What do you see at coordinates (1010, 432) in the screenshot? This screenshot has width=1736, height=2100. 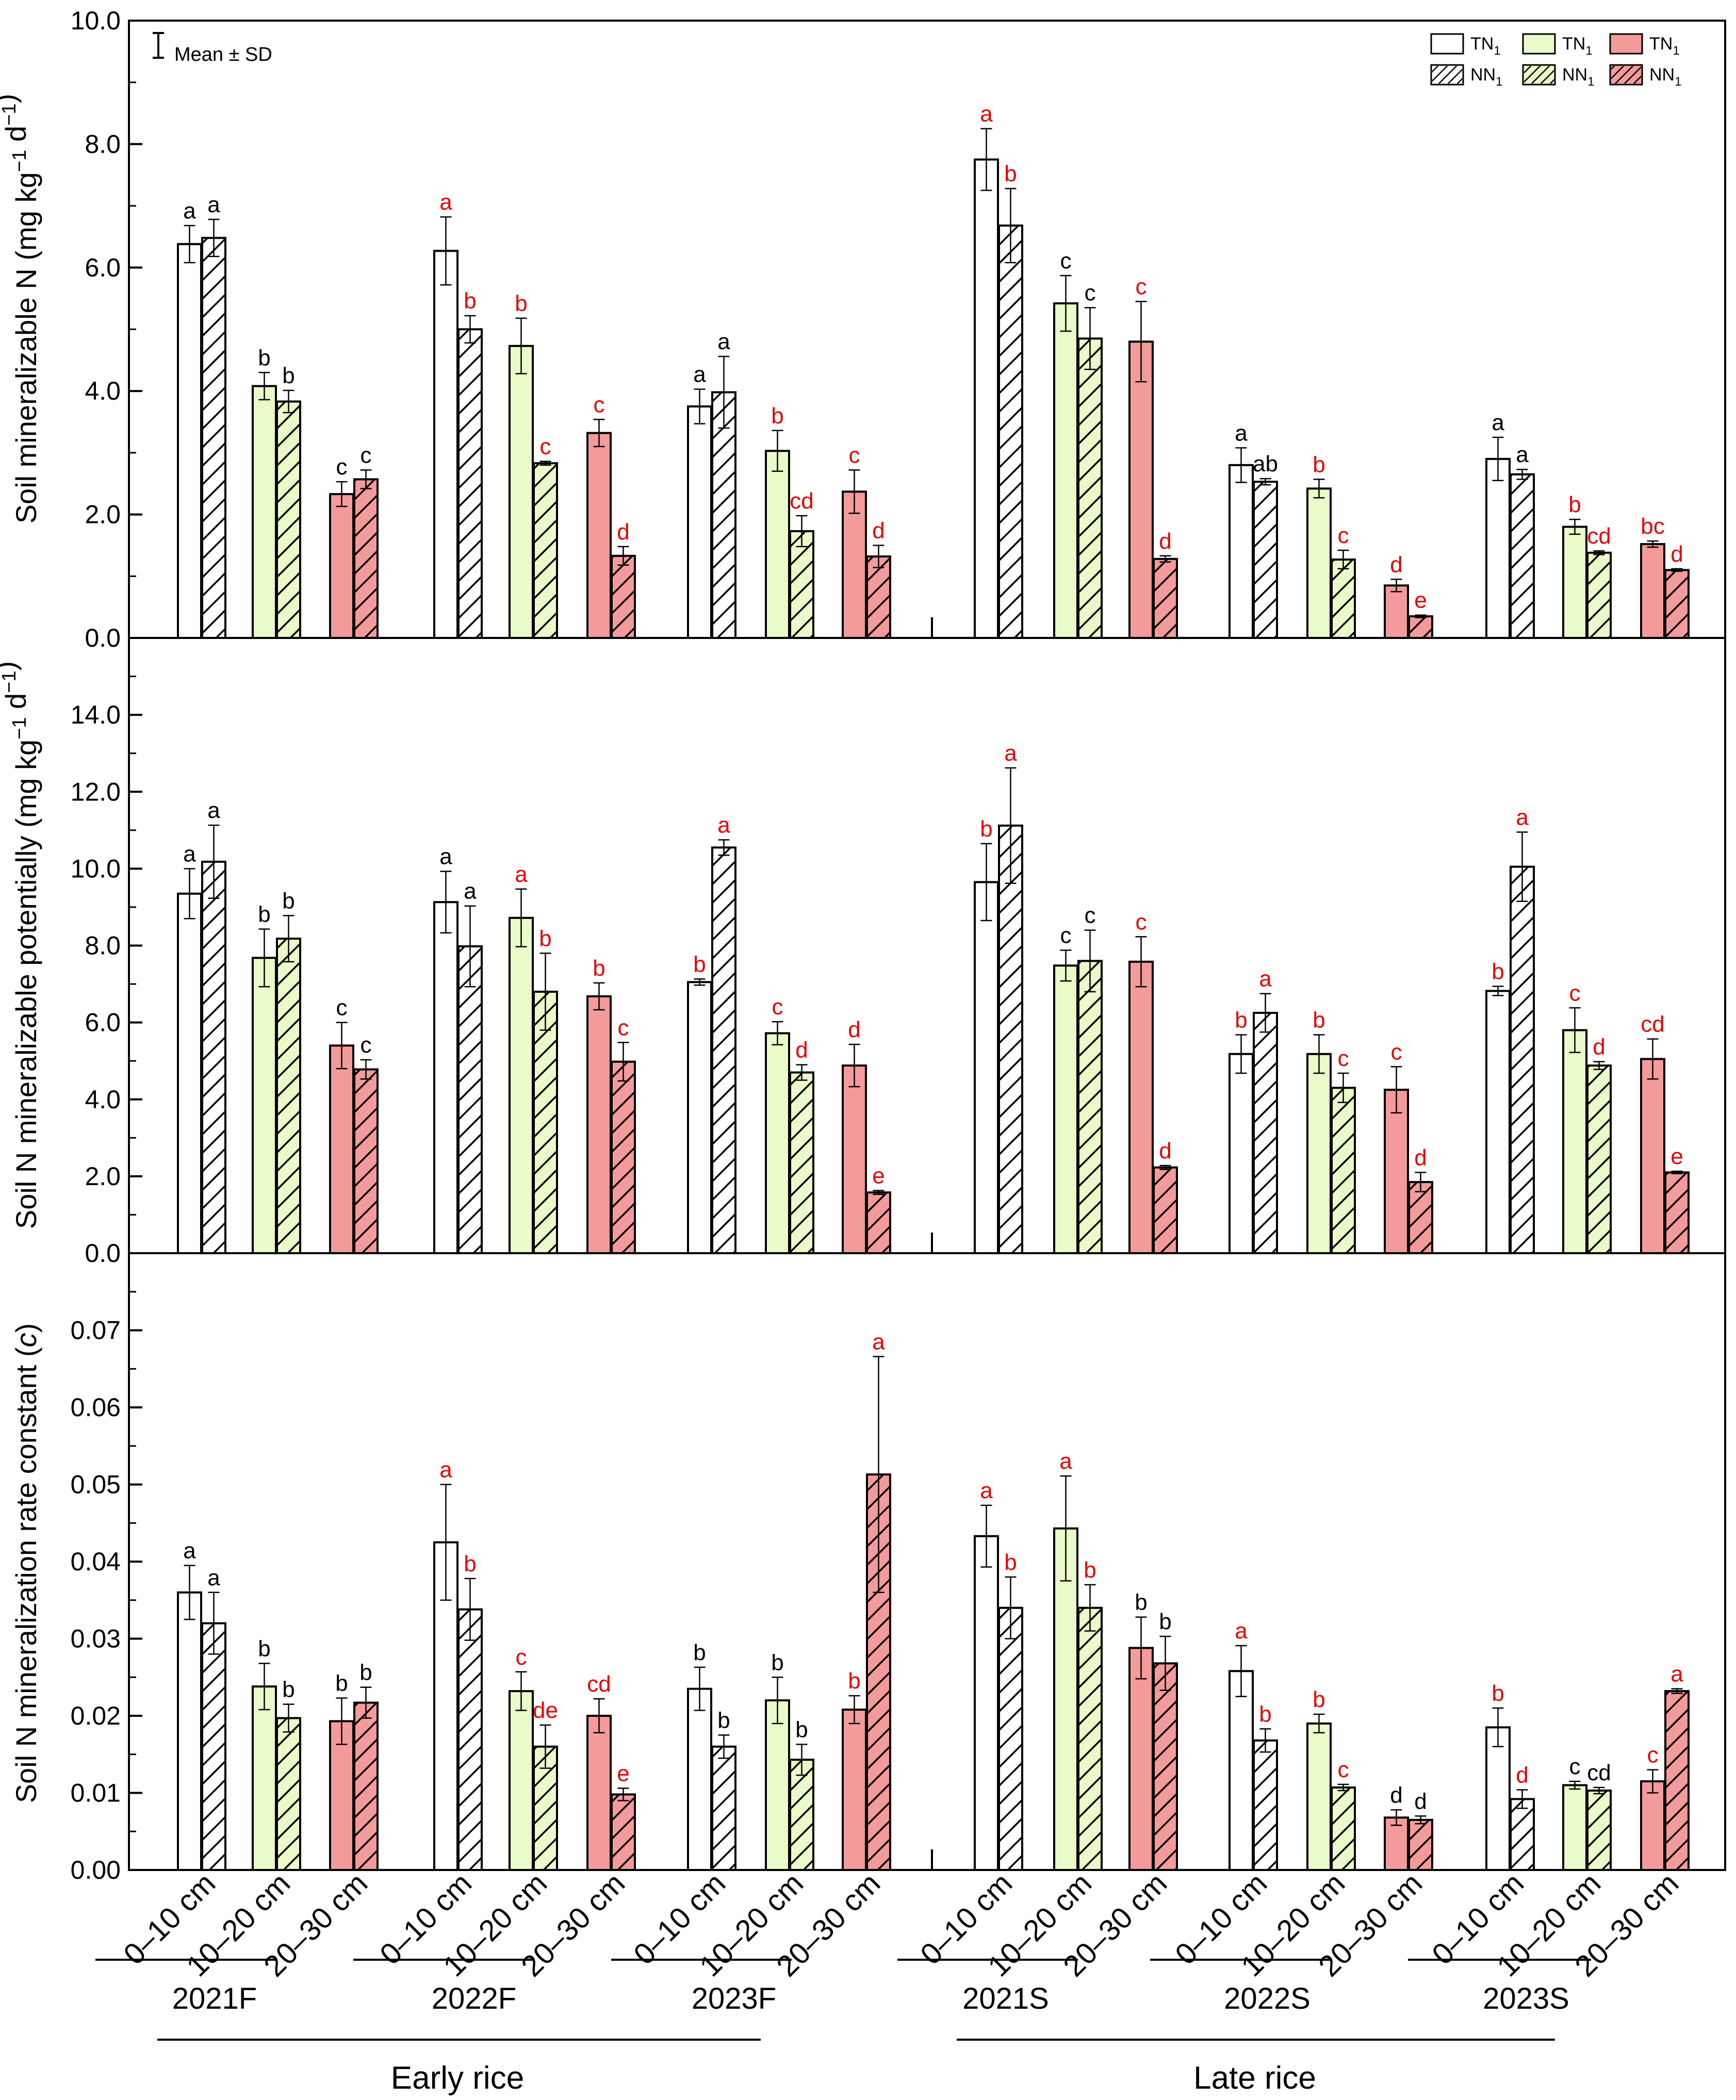 I see `nn1-bar-2021s-0-10cm-hatch` at bounding box center [1010, 432].